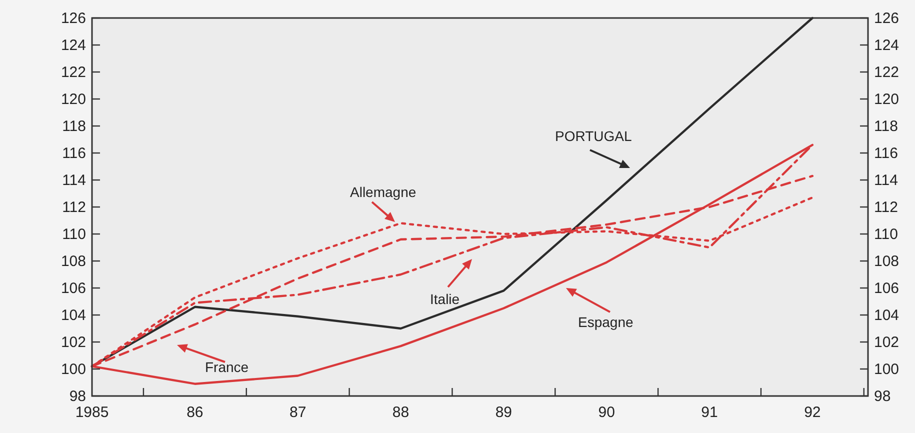 The image size is (915, 433). What do you see at coordinates (74, 180) in the screenshot?
I see `y-tick-label: 114` at bounding box center [74, 180].